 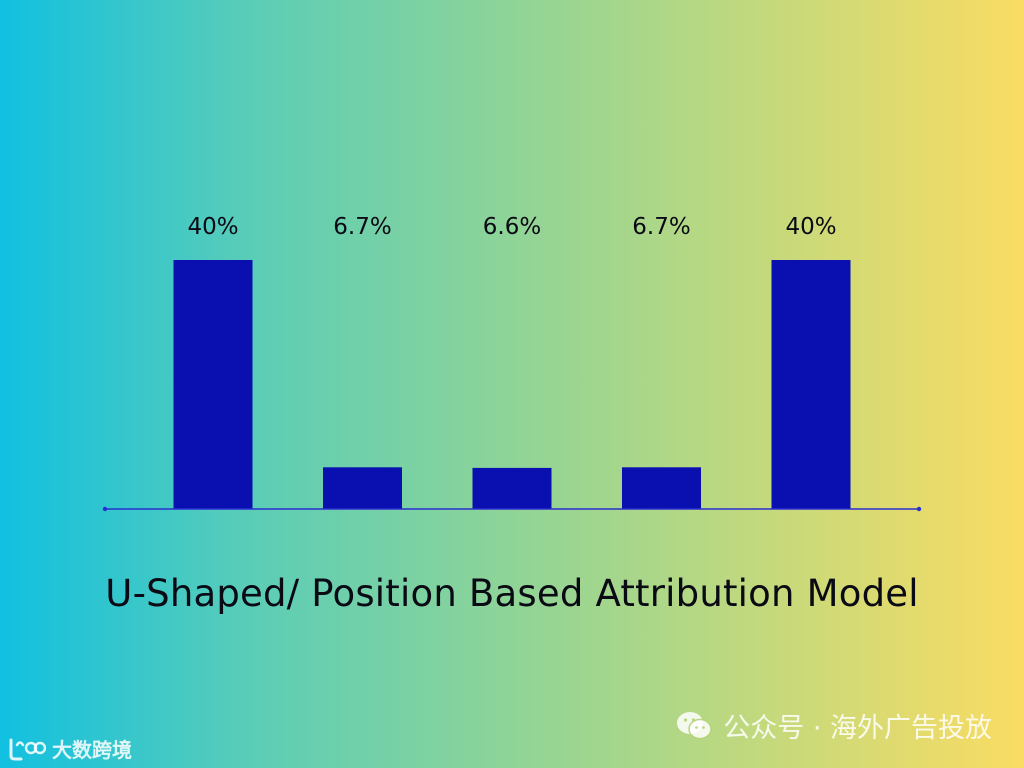 I want to click on bar-value-label-4: 6.7%, so click(x=661, y=227).